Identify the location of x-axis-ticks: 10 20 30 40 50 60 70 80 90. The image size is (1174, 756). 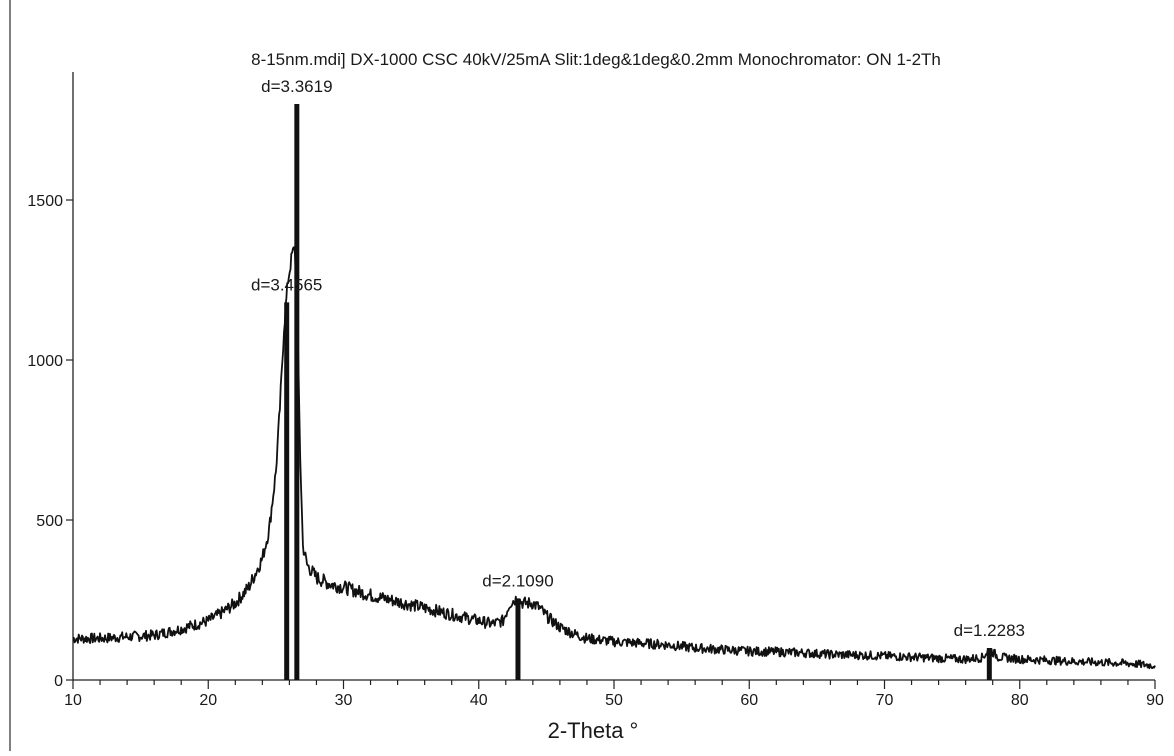
(614, 694).